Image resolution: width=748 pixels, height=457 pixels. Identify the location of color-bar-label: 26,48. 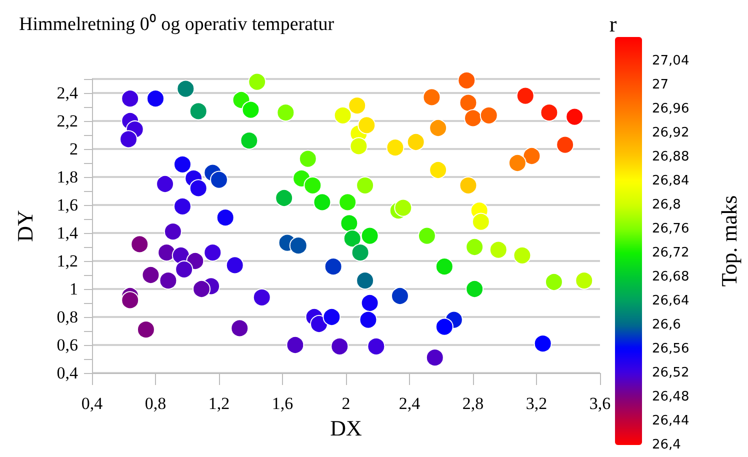
(671, 397).